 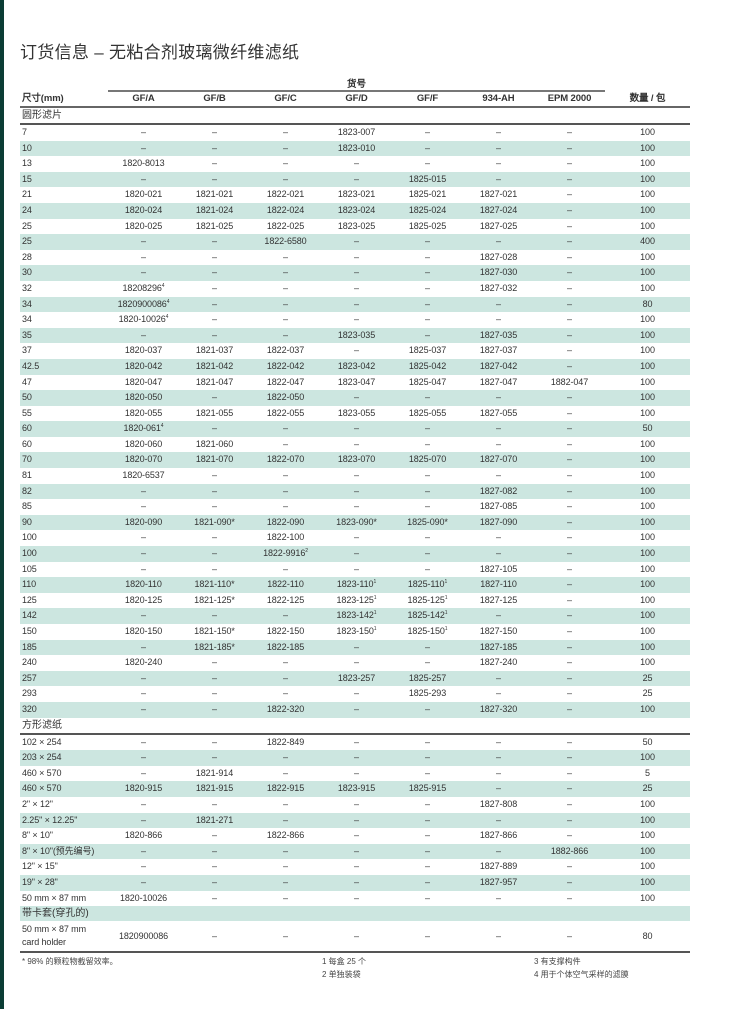 I want to click on cell-gff: 1825-015, so click(x=427, y=178).